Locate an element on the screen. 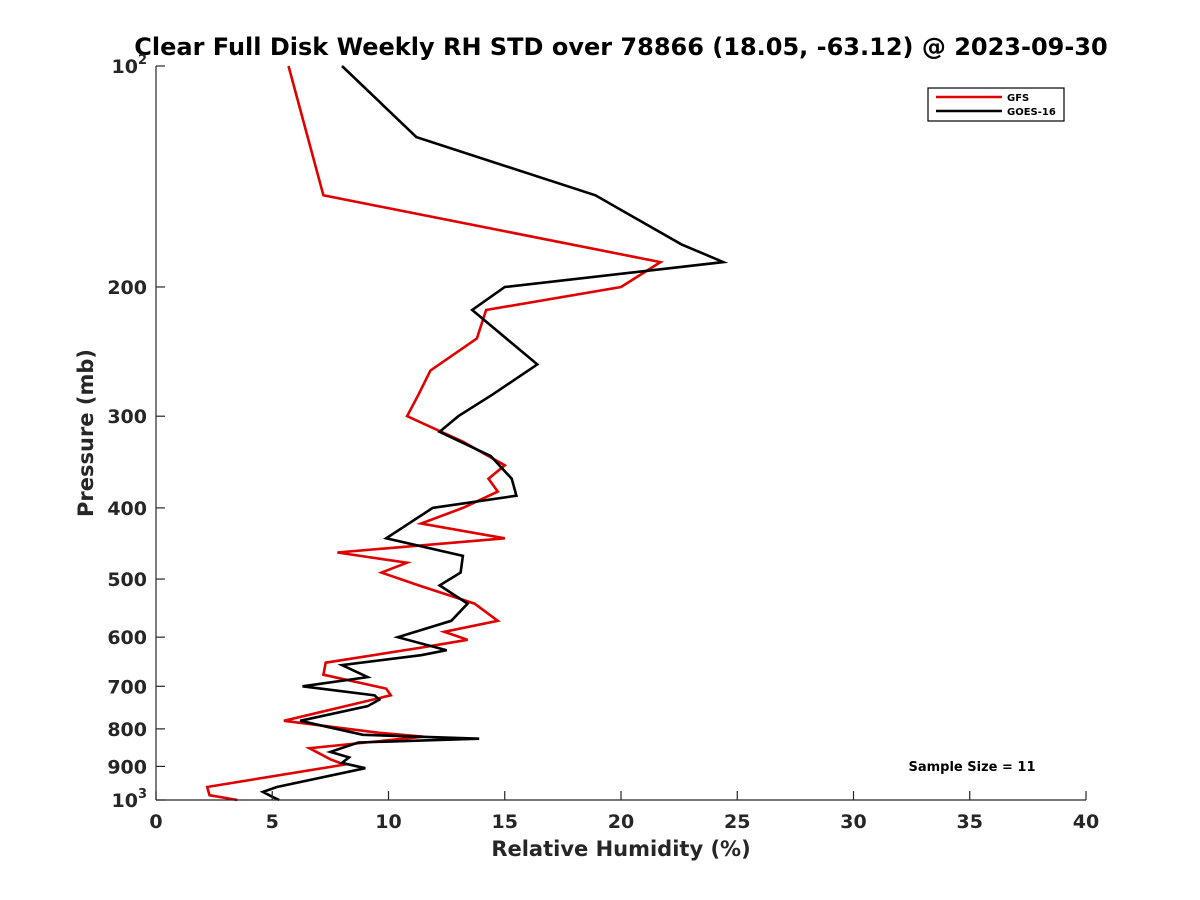 This screenshot has height=900, width=1200. legend-label-goes-16: GOES-16 is located at coordinates (1031, 112).